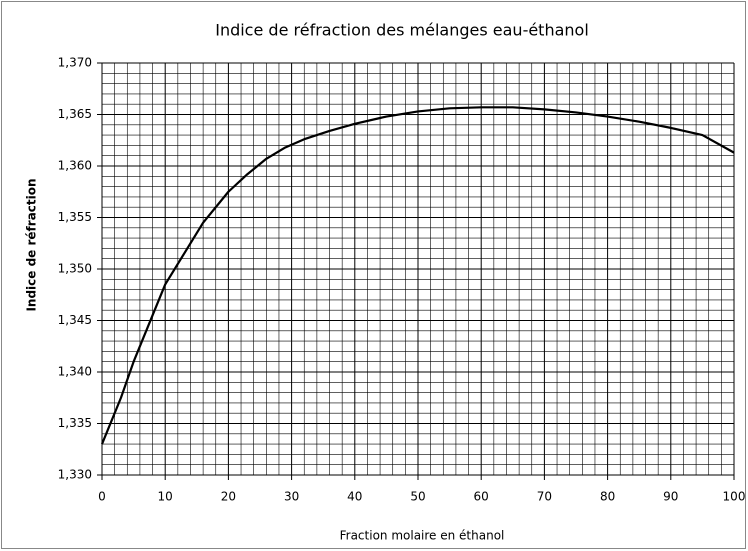 The width and height of the screenshot is (748, 551). Describe the element at coordinates (75, 320) in the screenshot. I see `y-tick-label: 1,345` at that location.